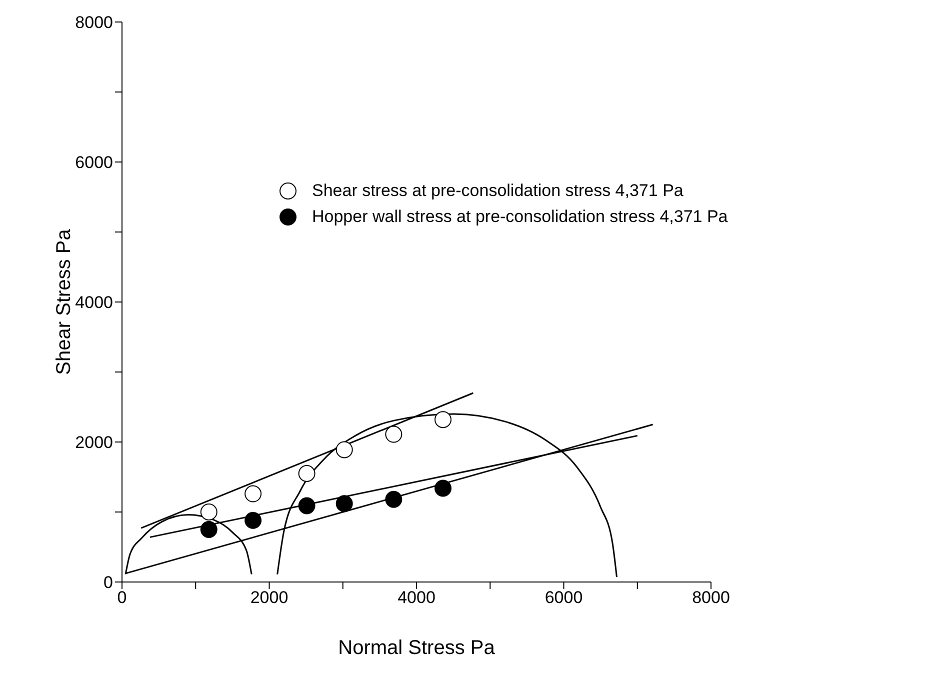 Image resolution: width=926 pixels, height=674 pixels. I want to click on y-tick-label: 4000, so click(94, 302).